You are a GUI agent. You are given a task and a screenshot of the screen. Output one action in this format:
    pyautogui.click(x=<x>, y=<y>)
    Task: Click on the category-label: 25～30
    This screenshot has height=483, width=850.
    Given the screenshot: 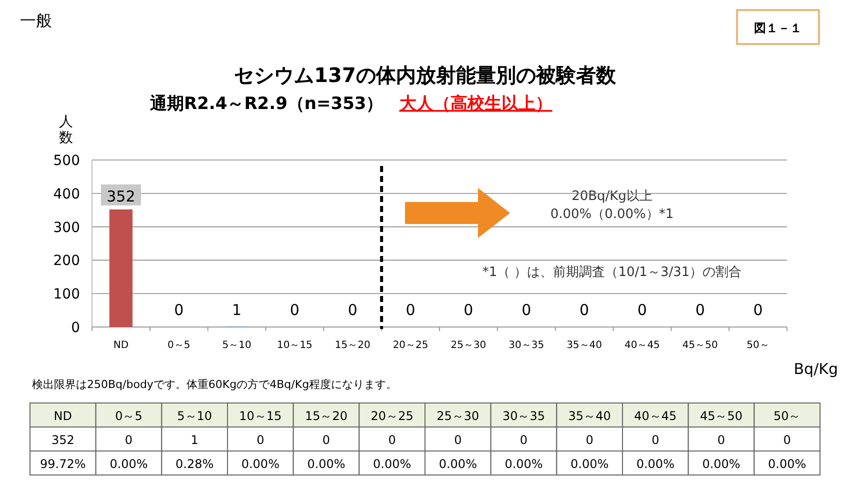 What is the action you would take?
    pyautogui.click(x=458, y=416)
    